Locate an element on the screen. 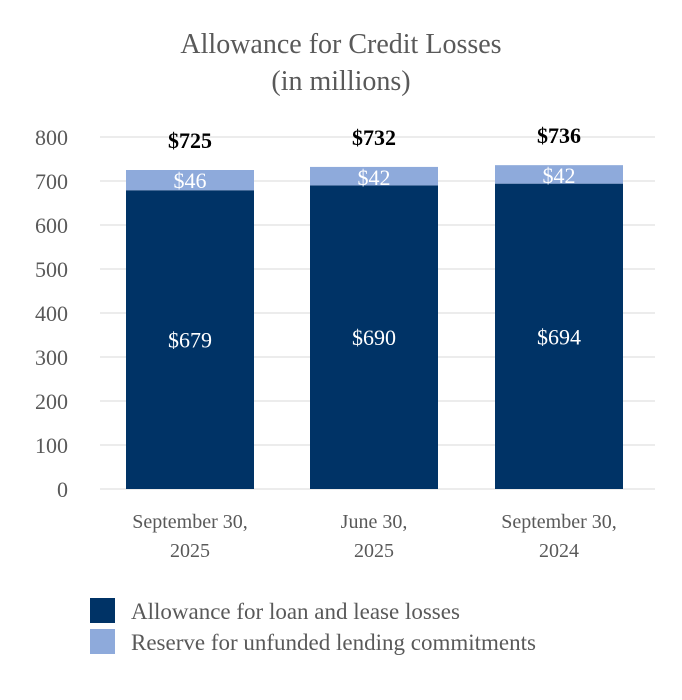  legend-label: Allowance for loan and lease losses is located at coordinates (295, 611).